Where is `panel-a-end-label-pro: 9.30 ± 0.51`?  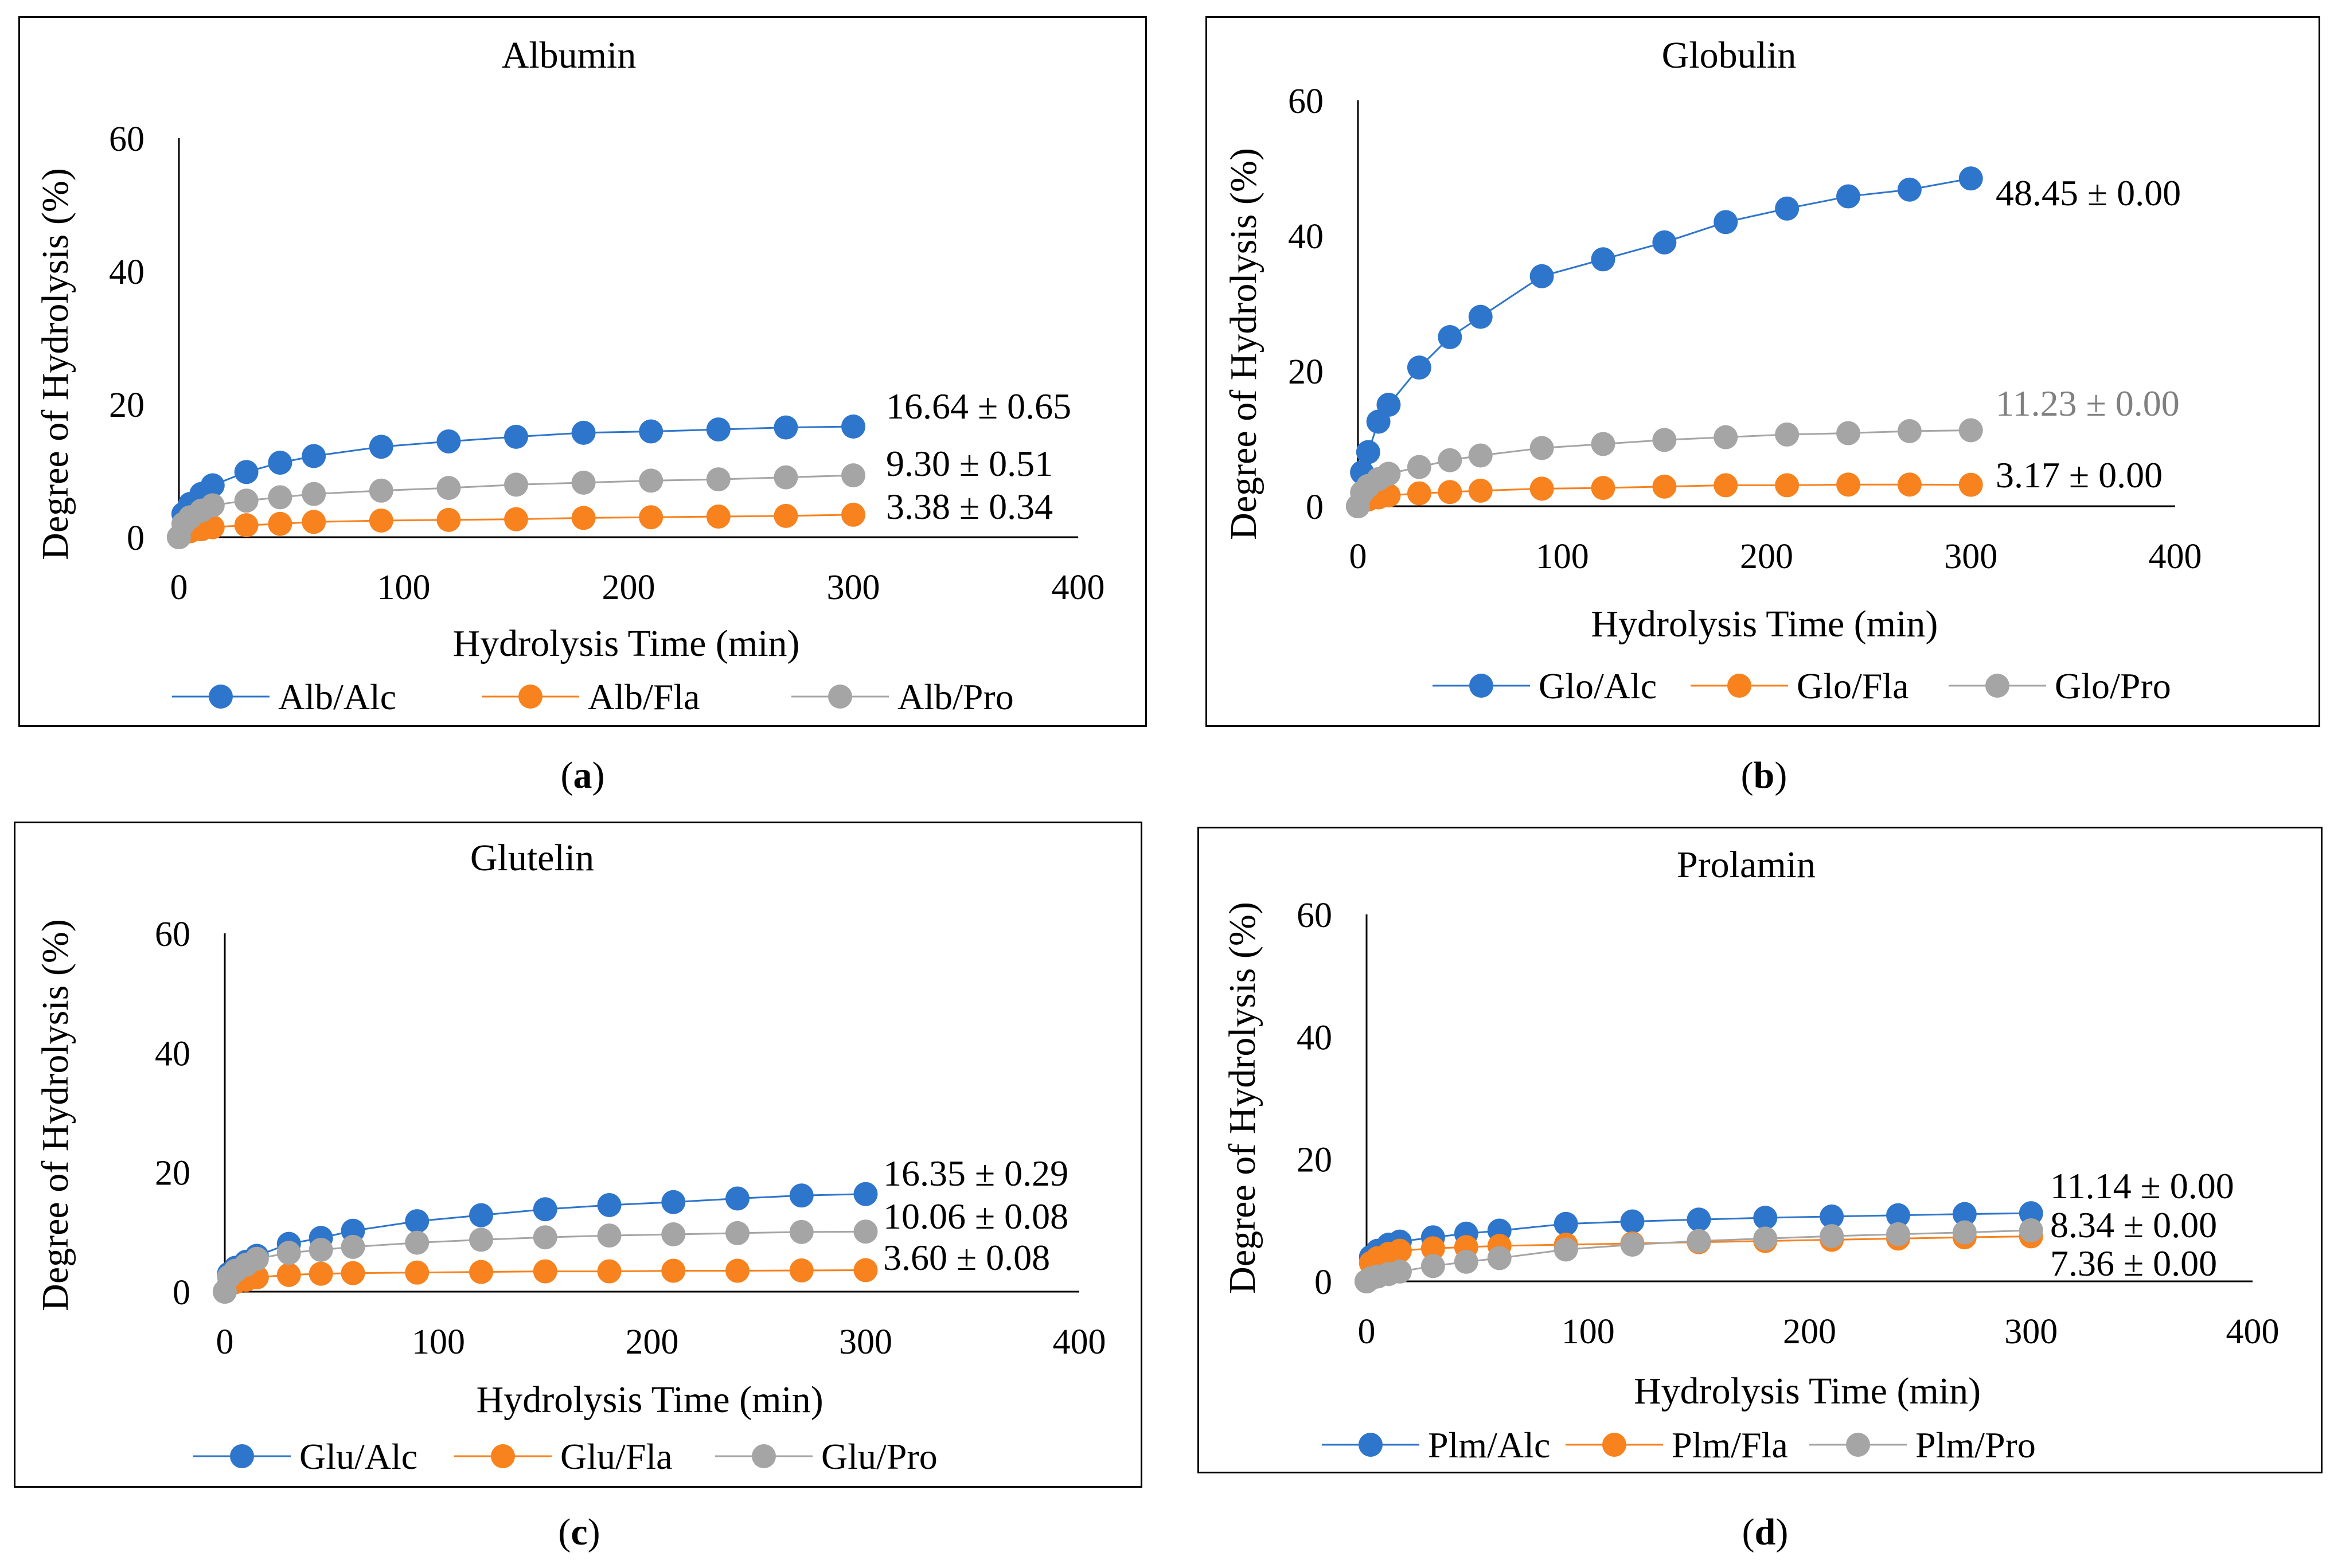 panel-a-end-label-pro: 9.30 ± 0.51 is located at coordinates (969, 464).